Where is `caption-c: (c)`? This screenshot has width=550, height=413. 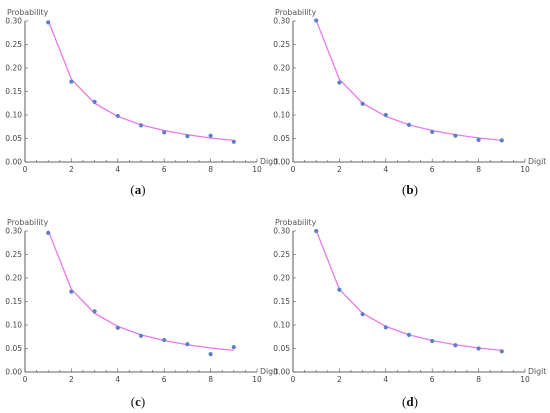 caption-c: (c) is located at coordinates (138, 401).